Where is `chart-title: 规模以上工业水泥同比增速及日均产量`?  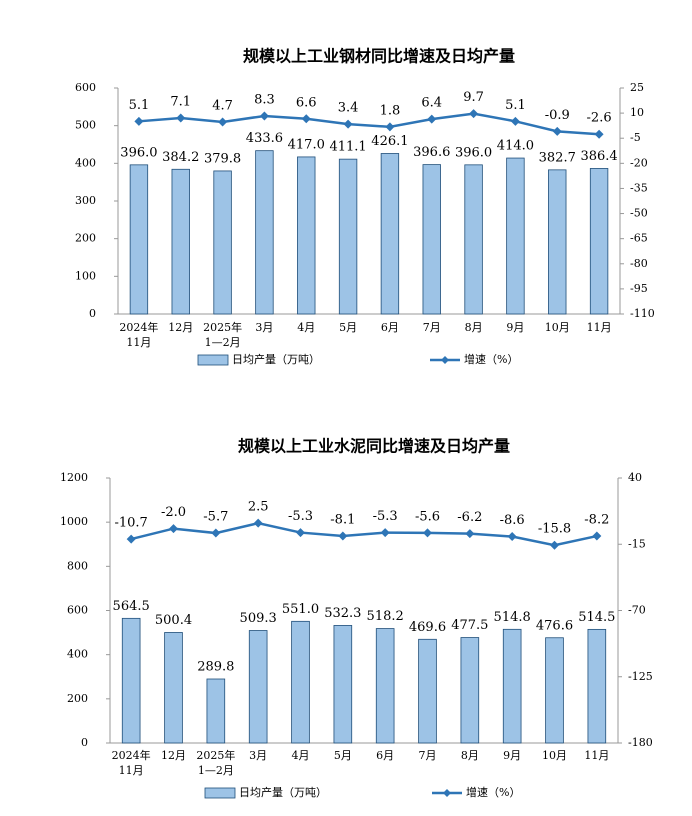 chart-title: 规模以上工业水泥同比增速及日均产量 is located at coordinates (374, 446).